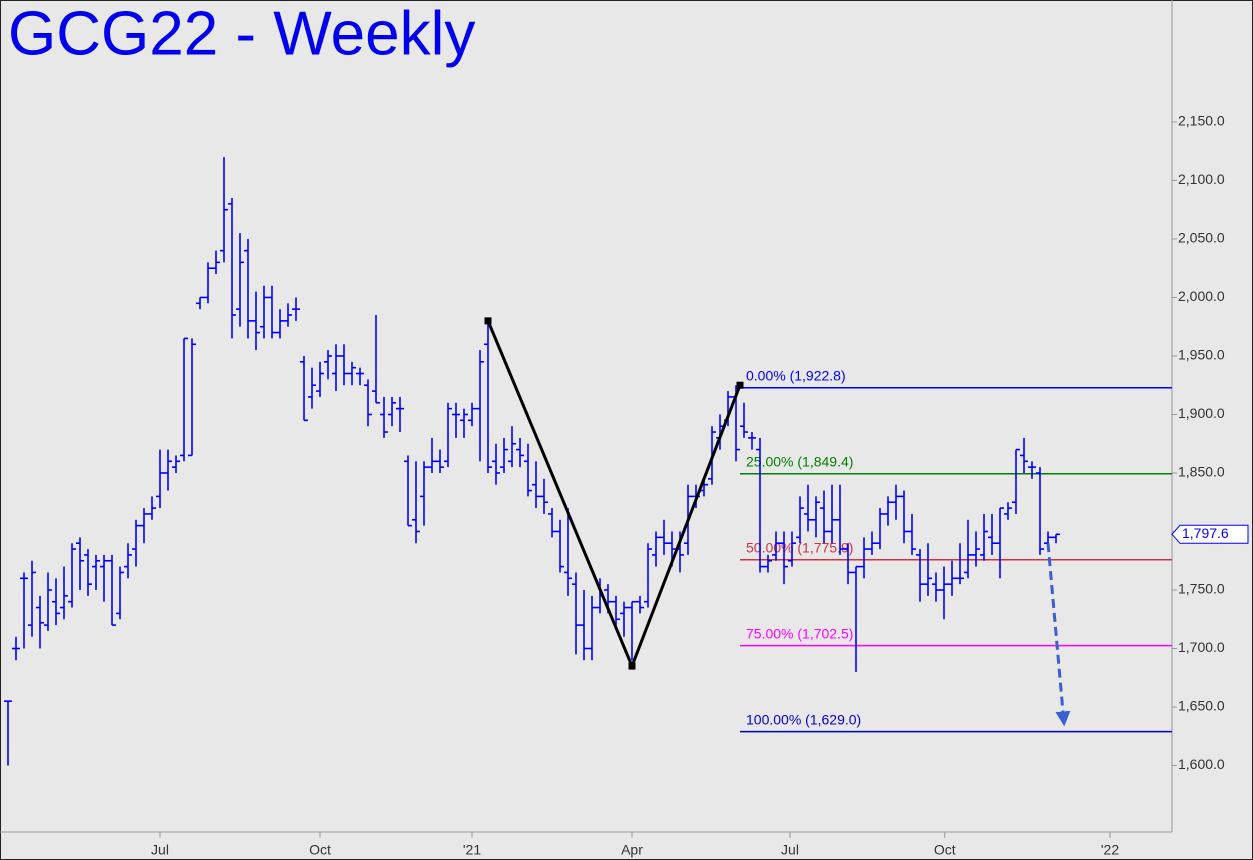 The image size is (1253, 860). I want to click on x-tick-label: Apr, so click(632, 850).